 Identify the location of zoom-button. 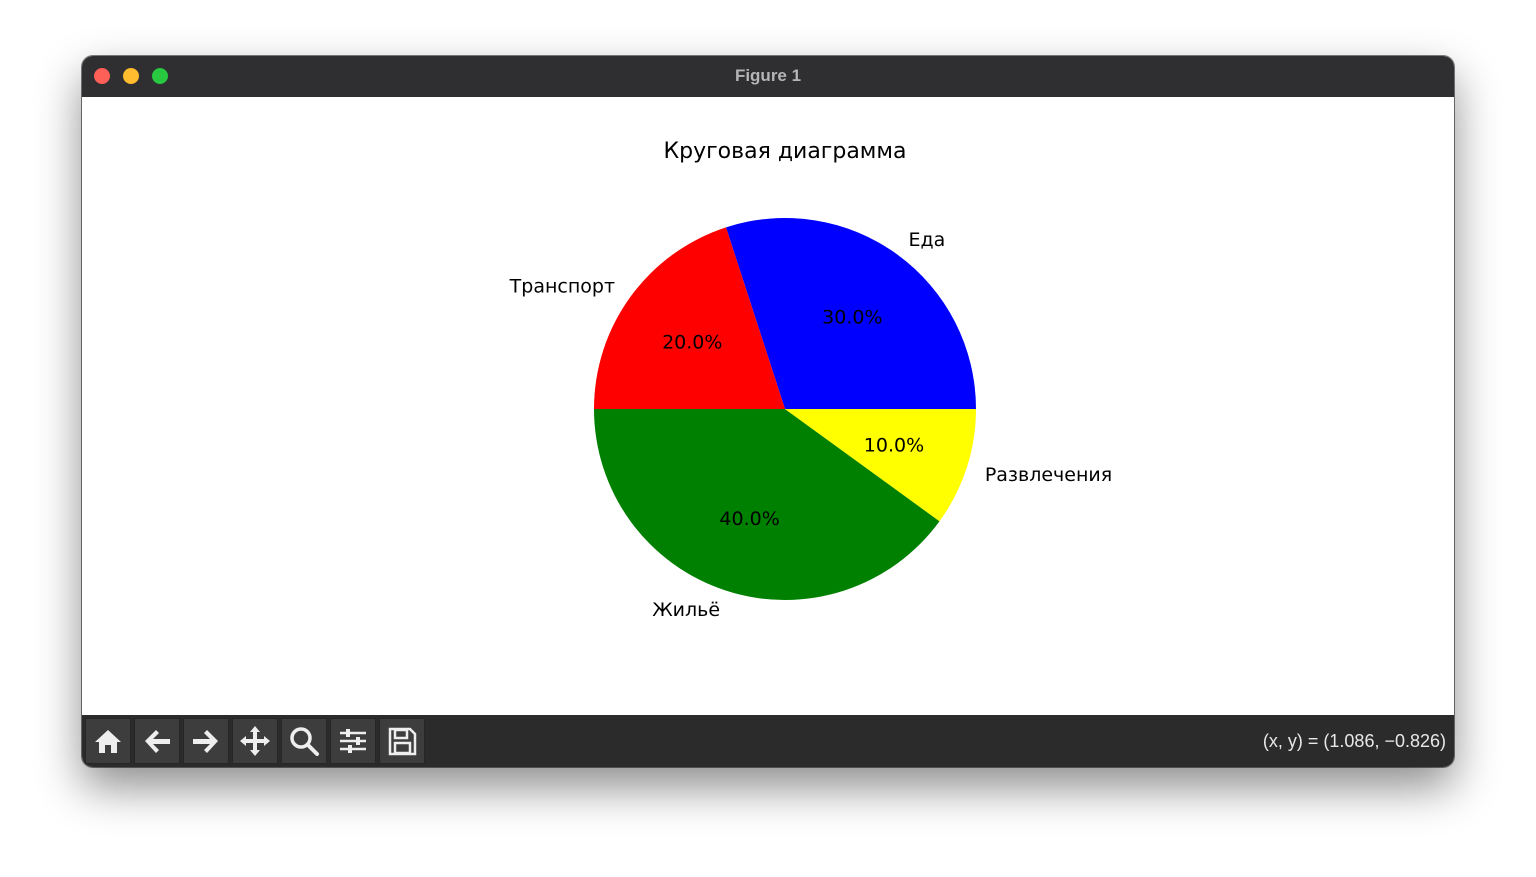
(304, 741).